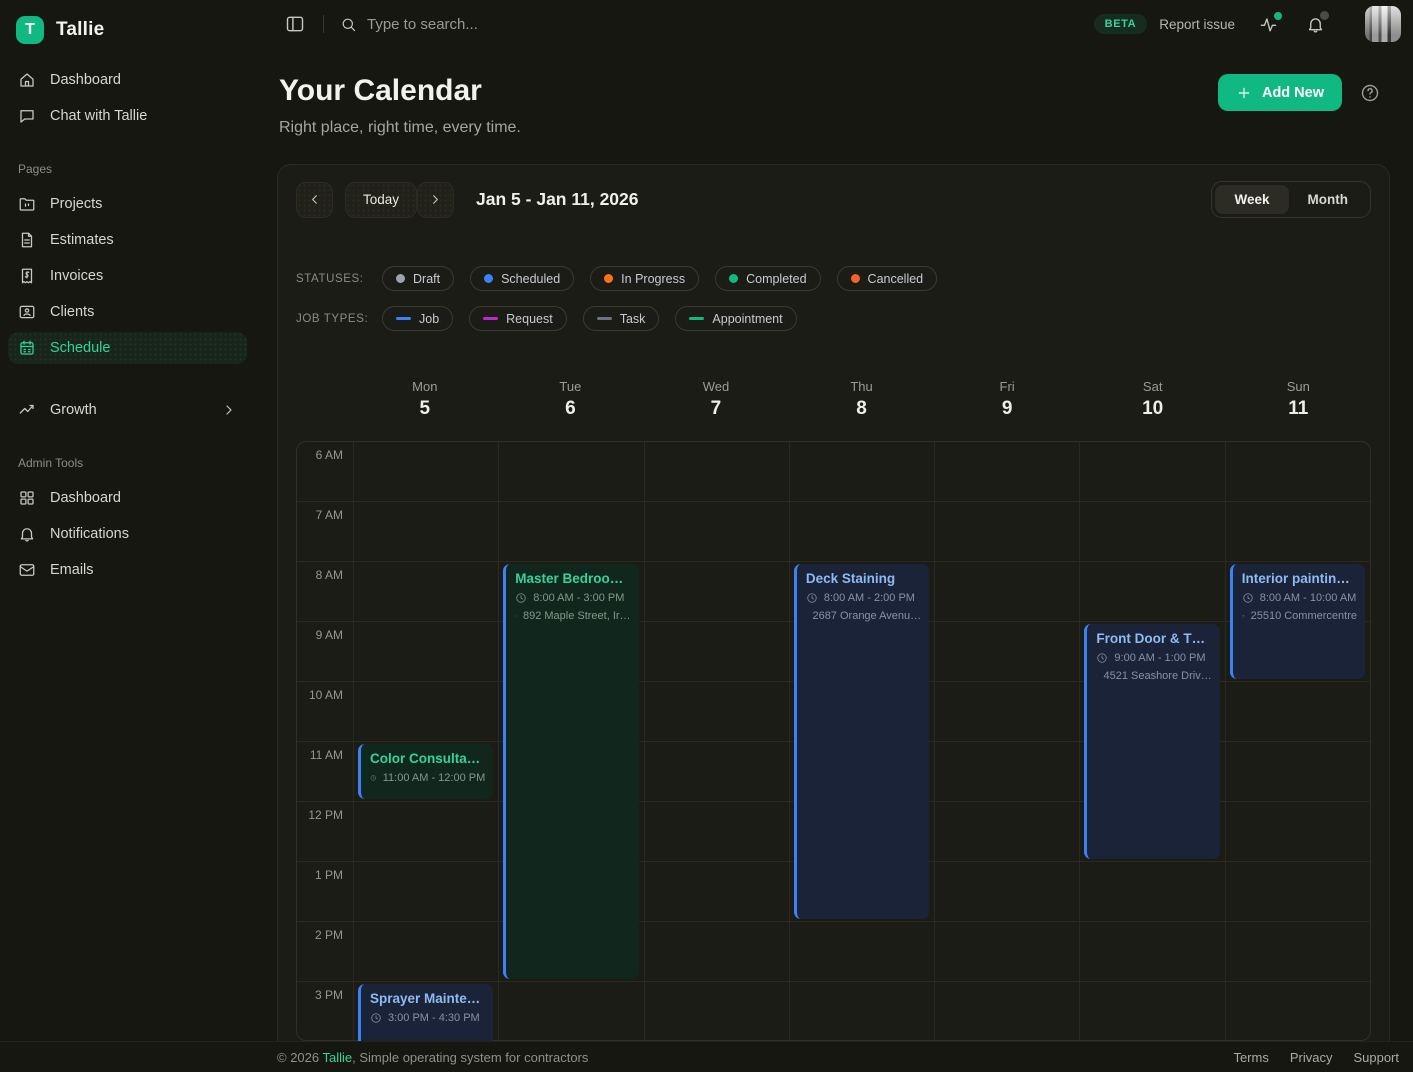 The width and height of the screenshot is (1413, 1072). I want to click on search-icon, so click(349, 24).